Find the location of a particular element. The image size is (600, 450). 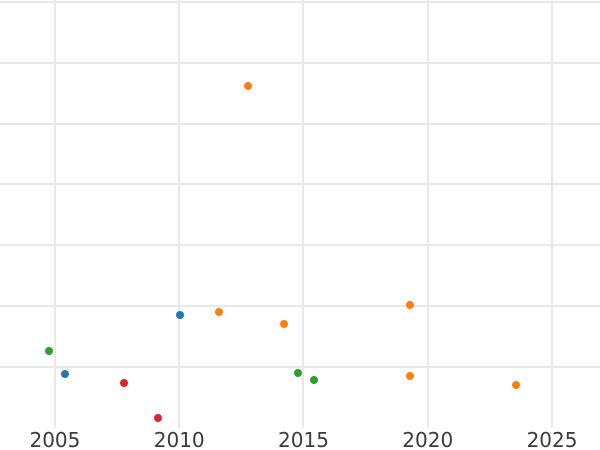

x-tick-label: 2025 is located at coordinates (552, 439).